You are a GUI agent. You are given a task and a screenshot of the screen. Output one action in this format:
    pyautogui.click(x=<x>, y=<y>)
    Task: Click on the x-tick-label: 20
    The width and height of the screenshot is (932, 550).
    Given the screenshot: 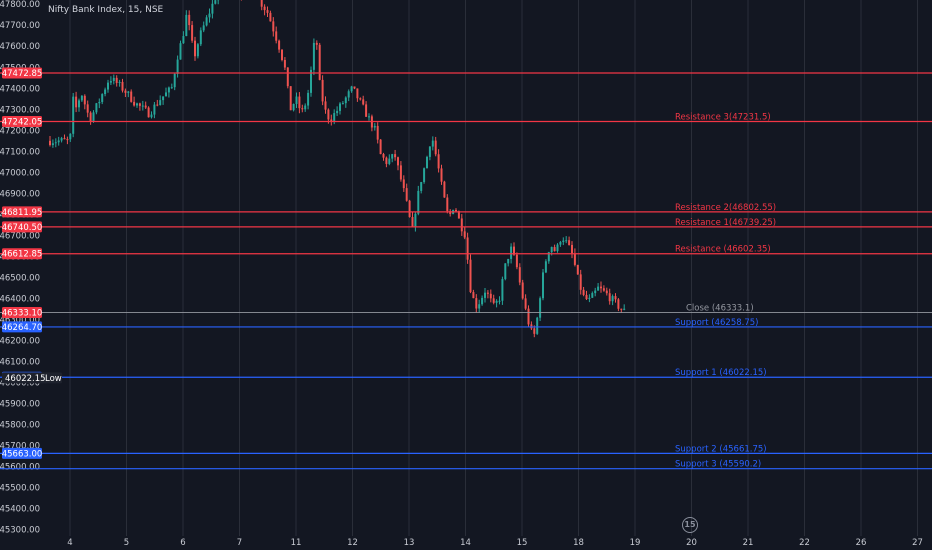 What is the action you would take?
    pyautogui.click(x=691, y=543)
    